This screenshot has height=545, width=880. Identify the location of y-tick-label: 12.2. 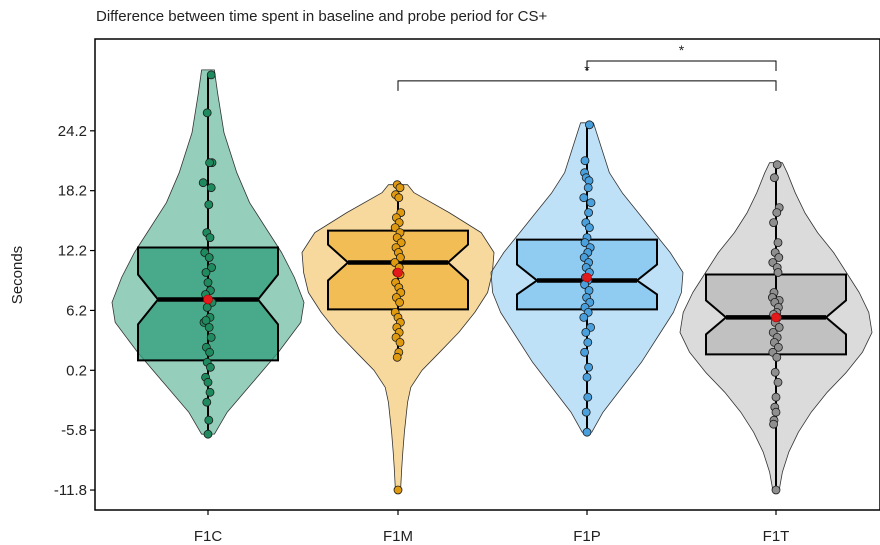
(72, 251).